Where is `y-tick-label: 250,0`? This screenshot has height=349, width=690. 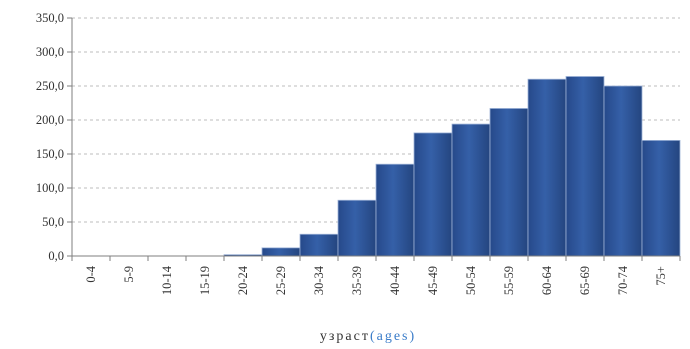
y-tick-label: 250,0 is located at coordinates (50, 86).